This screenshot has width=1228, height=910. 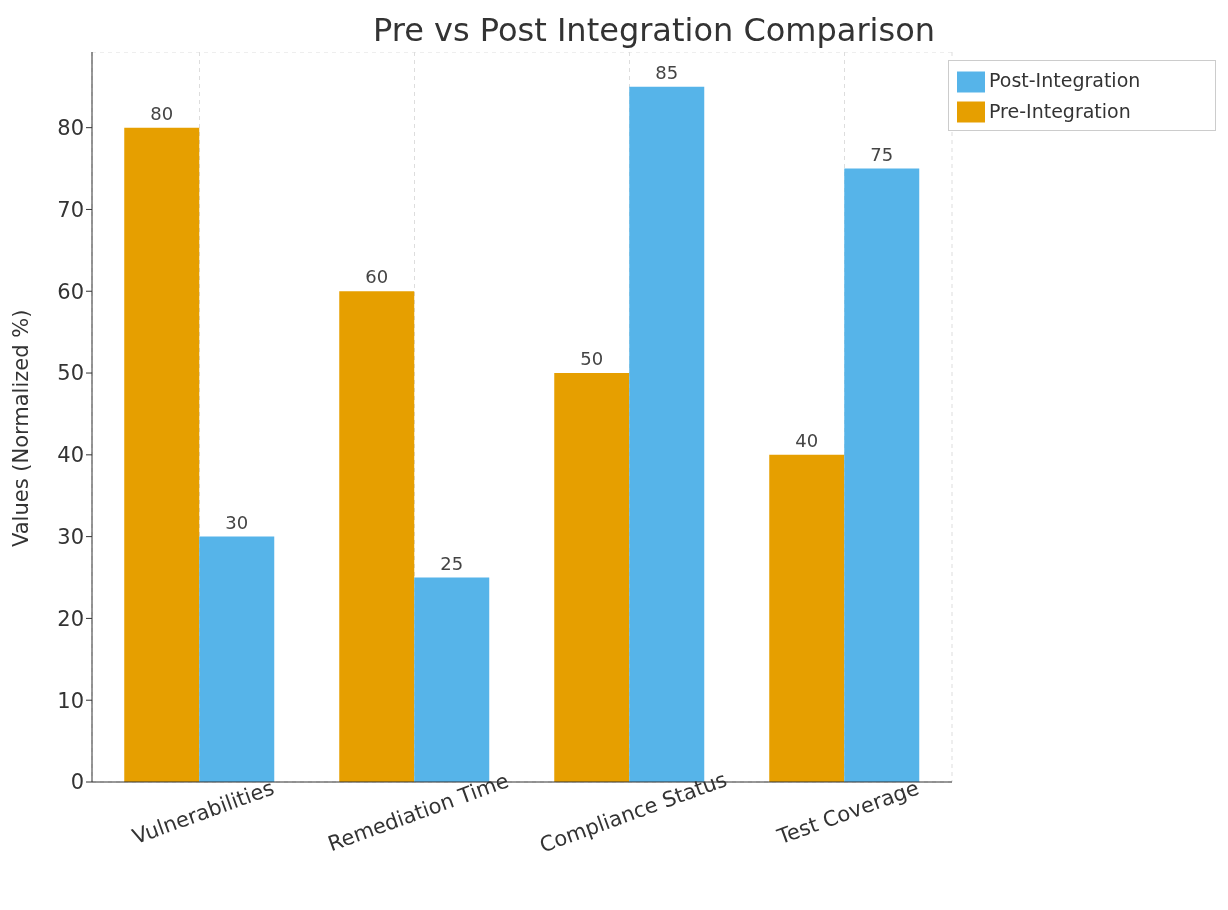 I want to click on y-tick-label: 70, so click(x=70, y=209).